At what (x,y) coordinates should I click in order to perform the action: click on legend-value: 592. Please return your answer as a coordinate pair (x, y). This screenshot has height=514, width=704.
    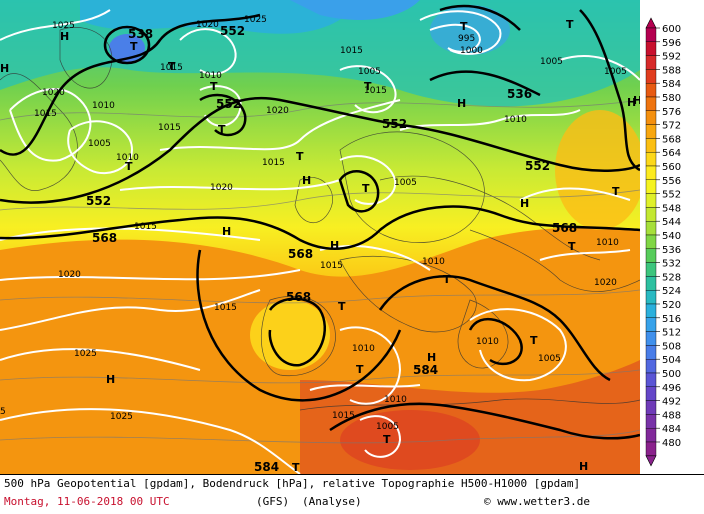
    Looking at the image, I should click on (671, 57).